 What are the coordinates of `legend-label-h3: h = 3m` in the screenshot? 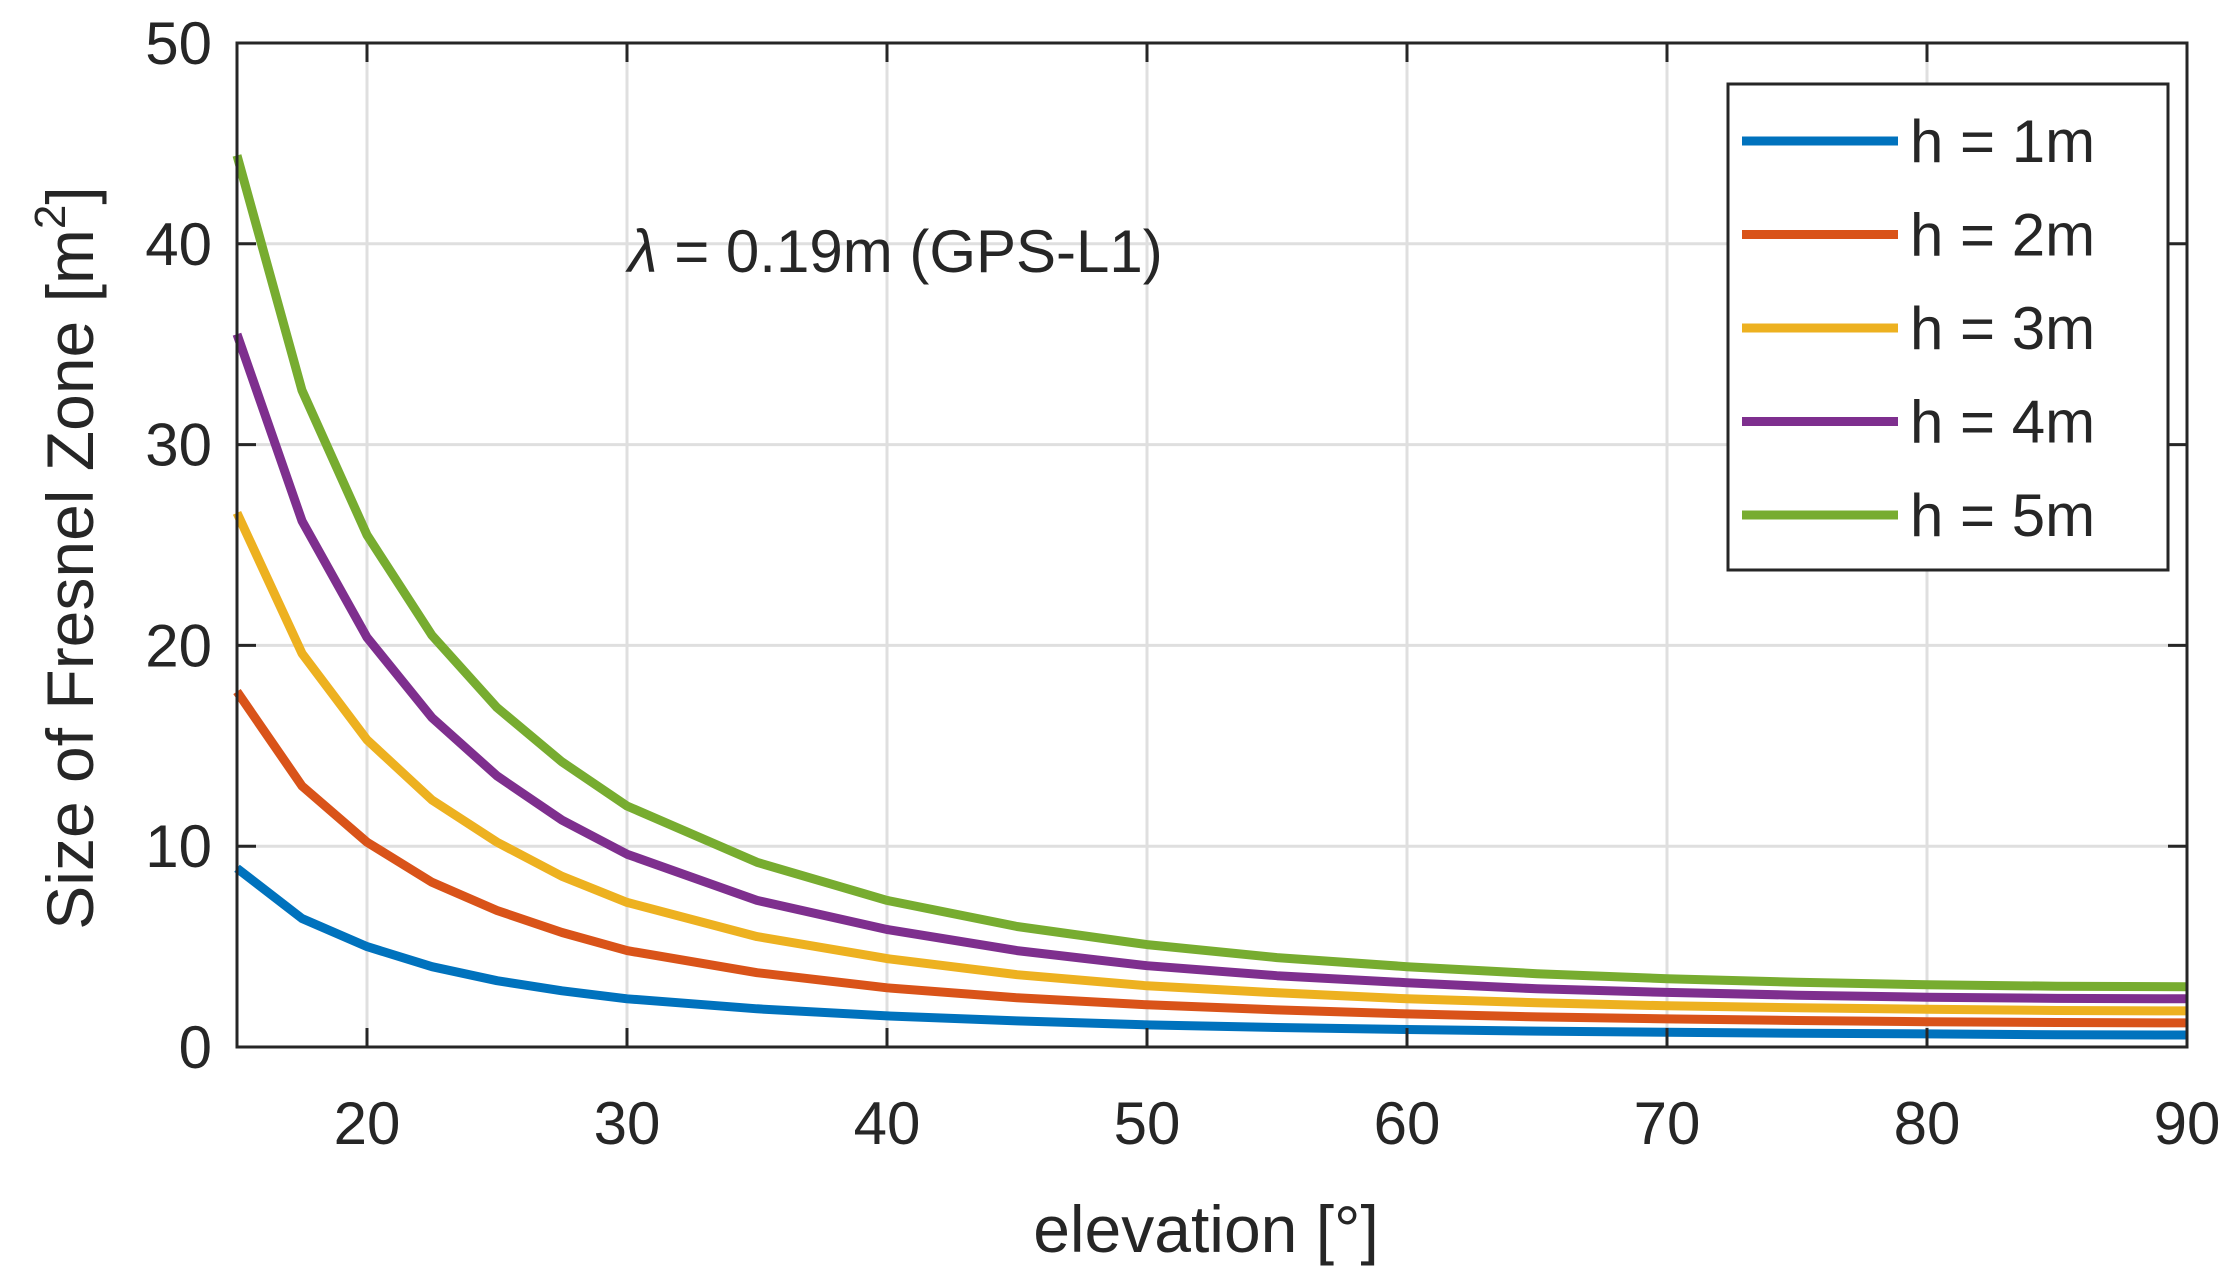 It's located at (2002, 328).